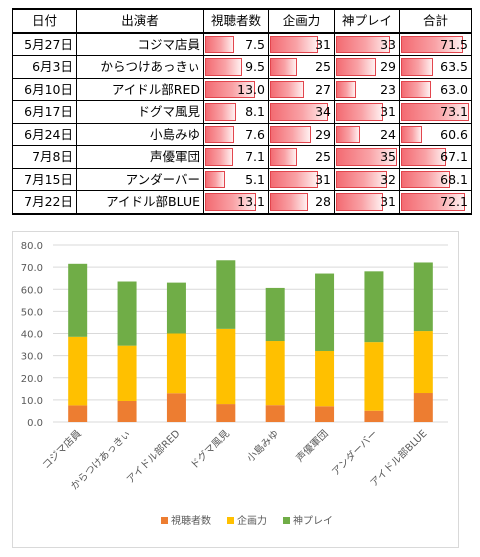 This screenshot has width=480, height=557. I want to click on date-cell: 6月24日, so click(44, 134).